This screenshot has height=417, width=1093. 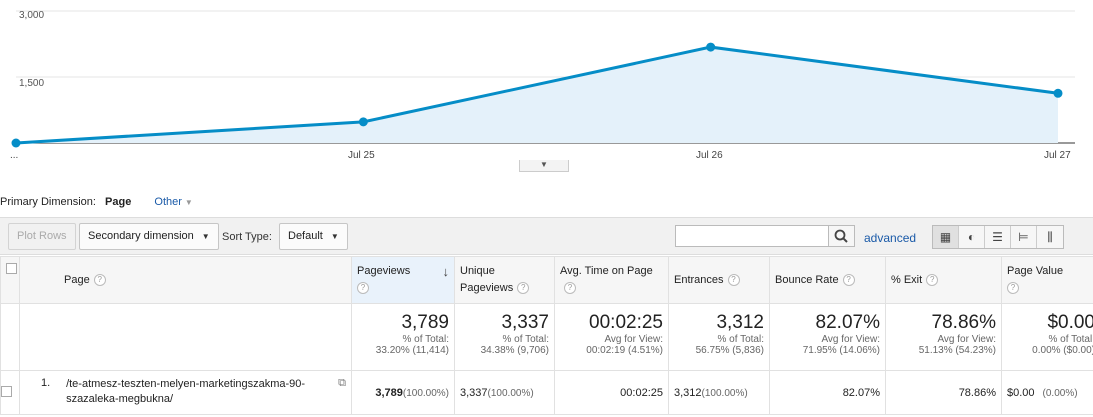 What do you see at coordinates (841, 350) in the screenshot?
I see `total-detail: 71.95% (14.06%)` at bounding box center [841, 350].